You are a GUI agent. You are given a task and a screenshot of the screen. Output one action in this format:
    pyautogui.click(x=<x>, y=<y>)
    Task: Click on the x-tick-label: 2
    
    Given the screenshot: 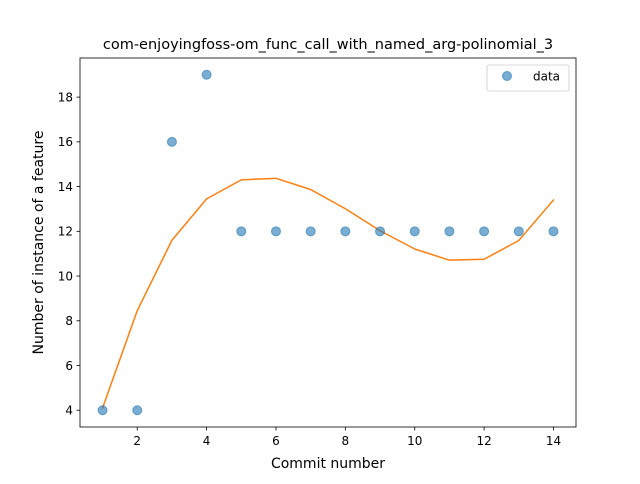 What is the action you would take?
    pyautogui.click(x=137, y=441)
    